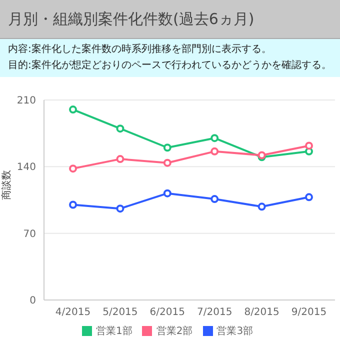  Describe the element at coordinates (170, 19) in the screenshot. I see `chart-title: 月別・組織別案件化件数(過去6ヵ月)` at that location.